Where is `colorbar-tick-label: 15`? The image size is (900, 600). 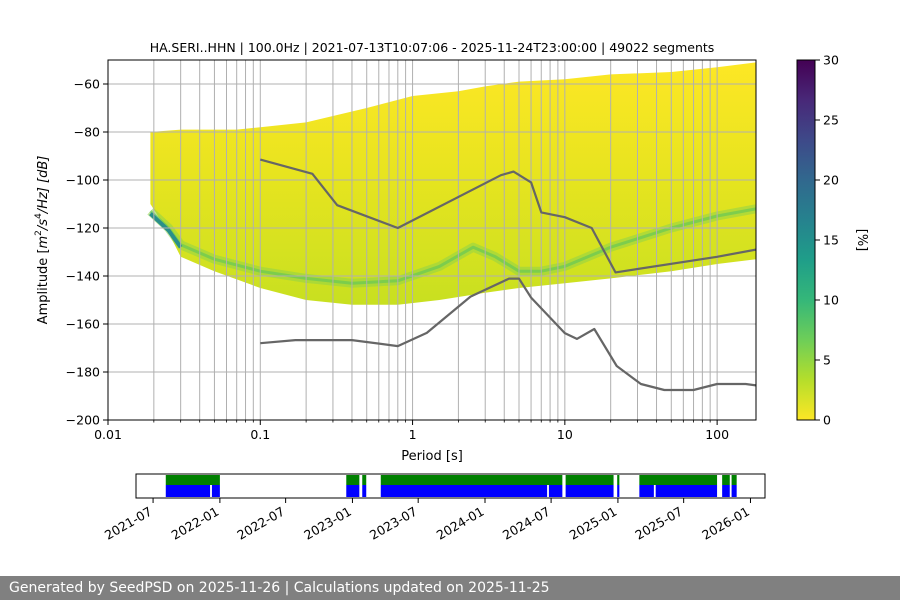 colorbar-tick-label: 15 is located at coordinates (831, 240).